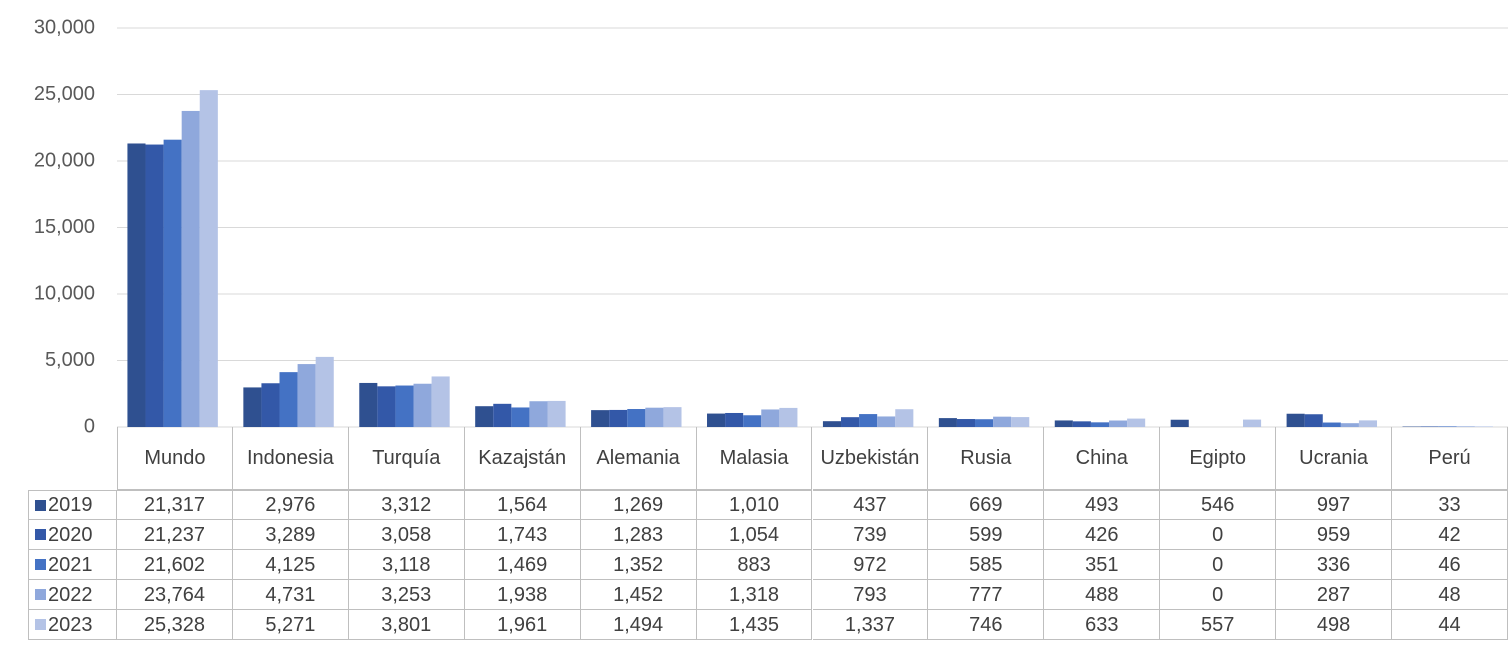 The image size is (1511, 671). I want to click on table-value: 1,269, so click(638, 505).